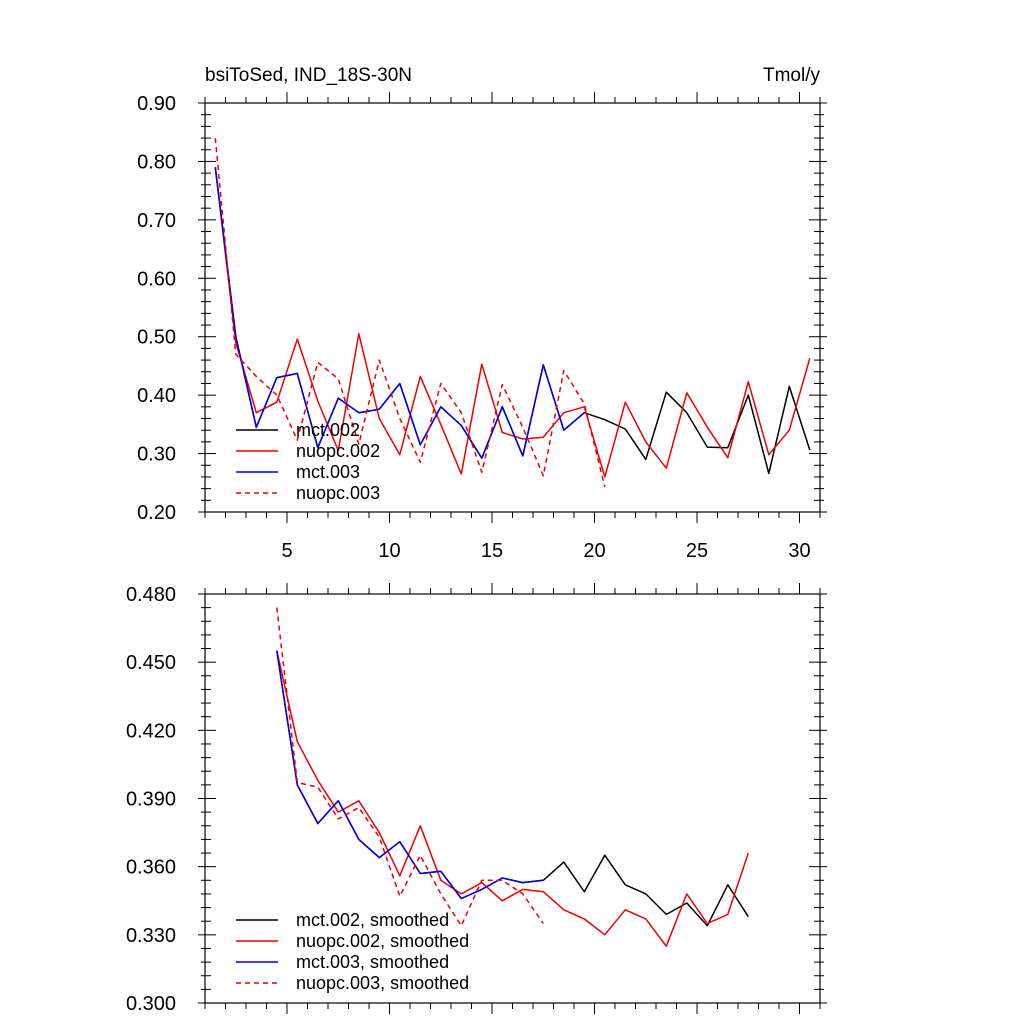  Describe the element at coordinates (792, 75) in the screenshot. I see `units-label: Tmol/y` at that location.